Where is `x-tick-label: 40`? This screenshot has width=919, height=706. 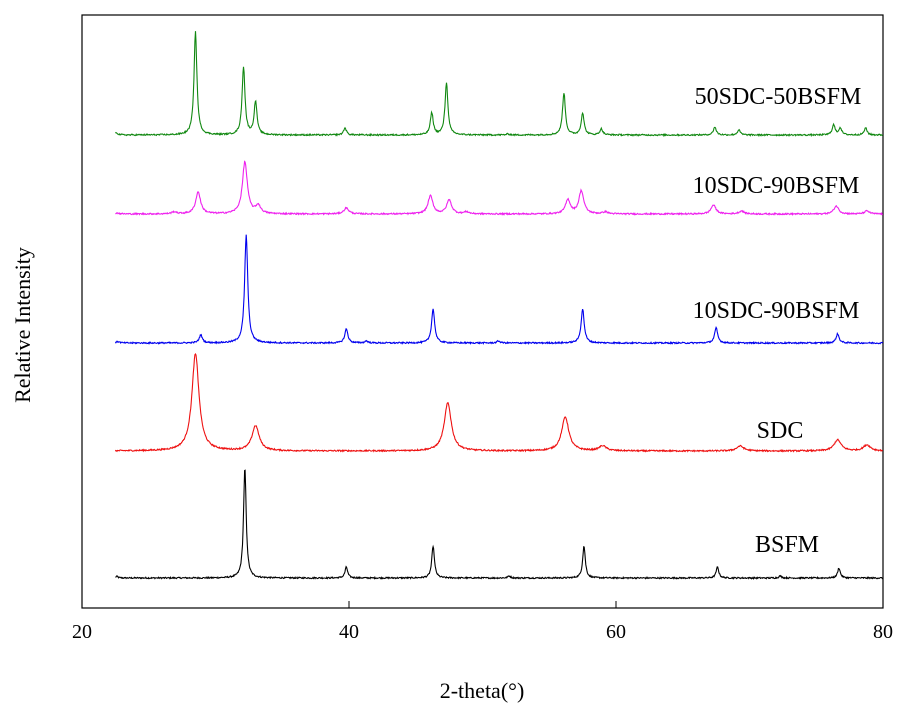 x-tick-label: 40 is located at coordinates (349, 632).